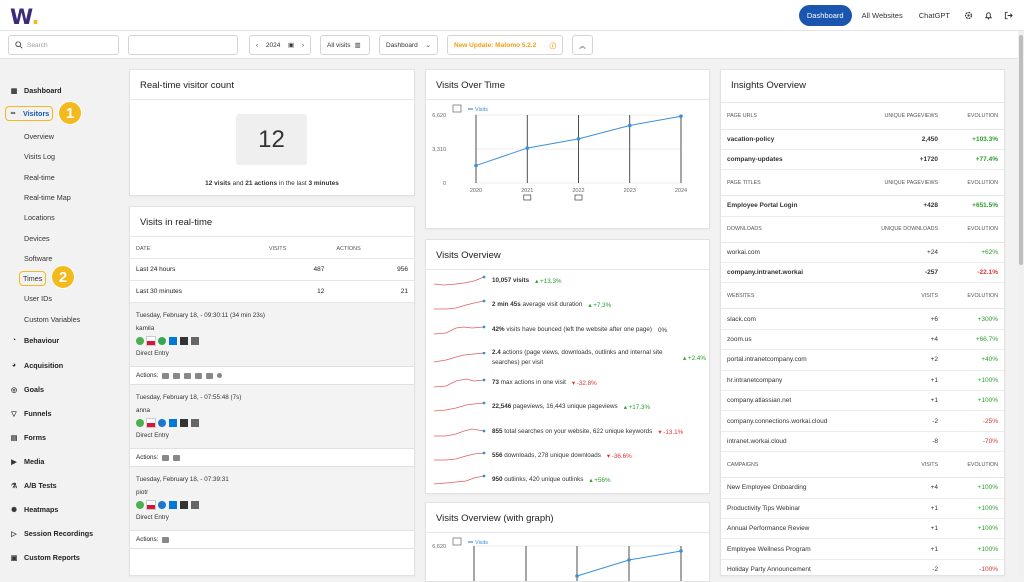 The width and height of the screenshot is (1024, 582). What do you see at coordinates (140, 423) in the screenshot?
I see `visitor-profile-icon` at bounding box center [140, 423].